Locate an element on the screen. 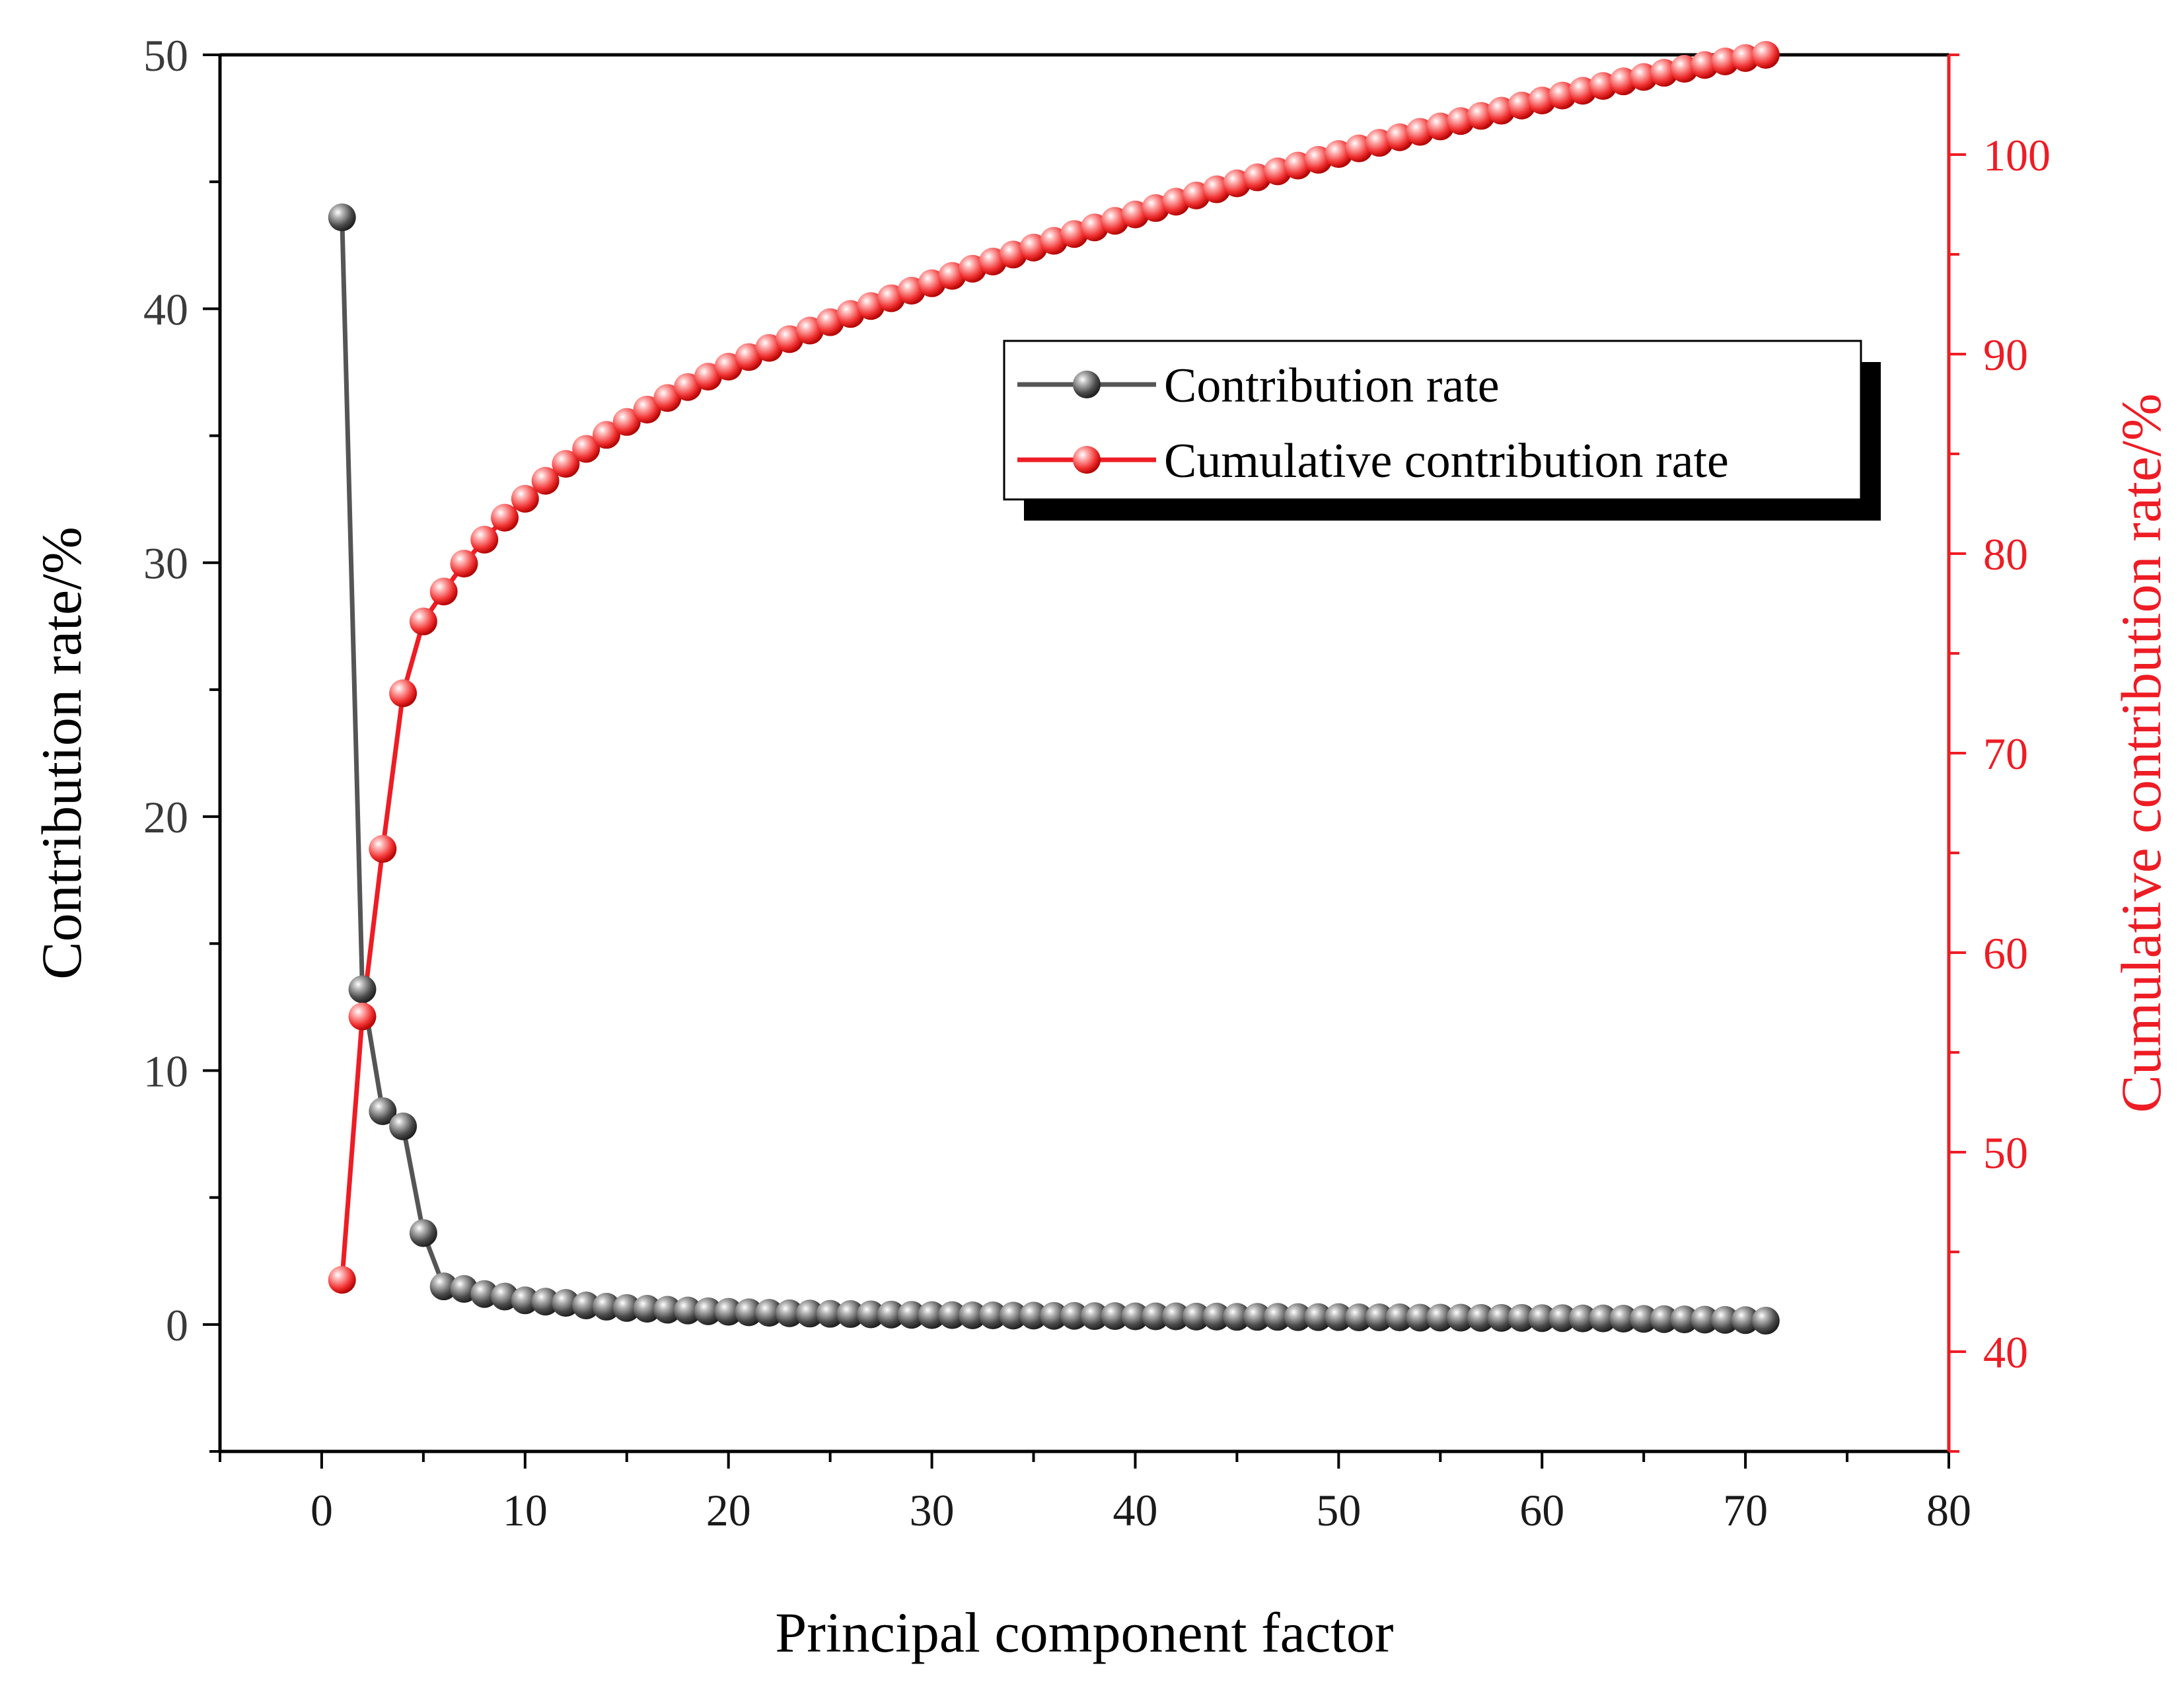  x-tick-label: 30 is located at coordinates (932, 1510).